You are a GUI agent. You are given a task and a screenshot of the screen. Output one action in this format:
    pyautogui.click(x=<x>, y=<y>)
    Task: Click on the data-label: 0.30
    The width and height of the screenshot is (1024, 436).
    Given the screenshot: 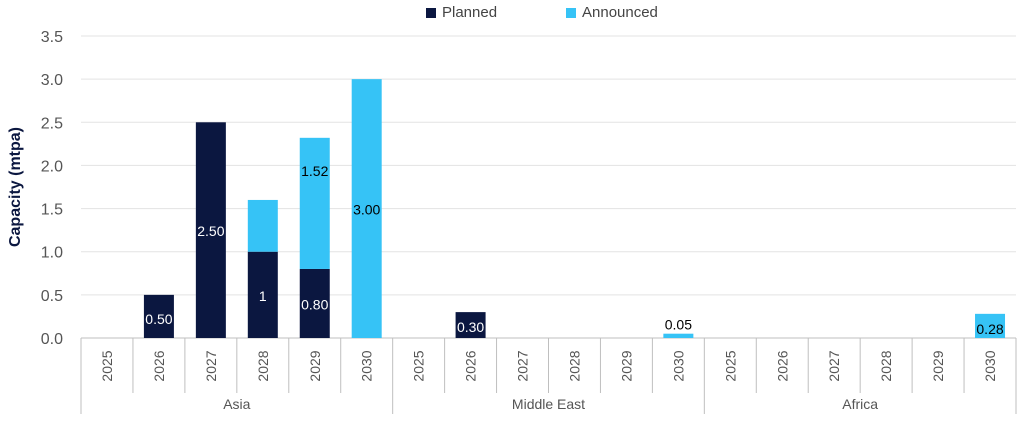 What is the action you would take?
    pyautogui.click(x=470, y=327)
    